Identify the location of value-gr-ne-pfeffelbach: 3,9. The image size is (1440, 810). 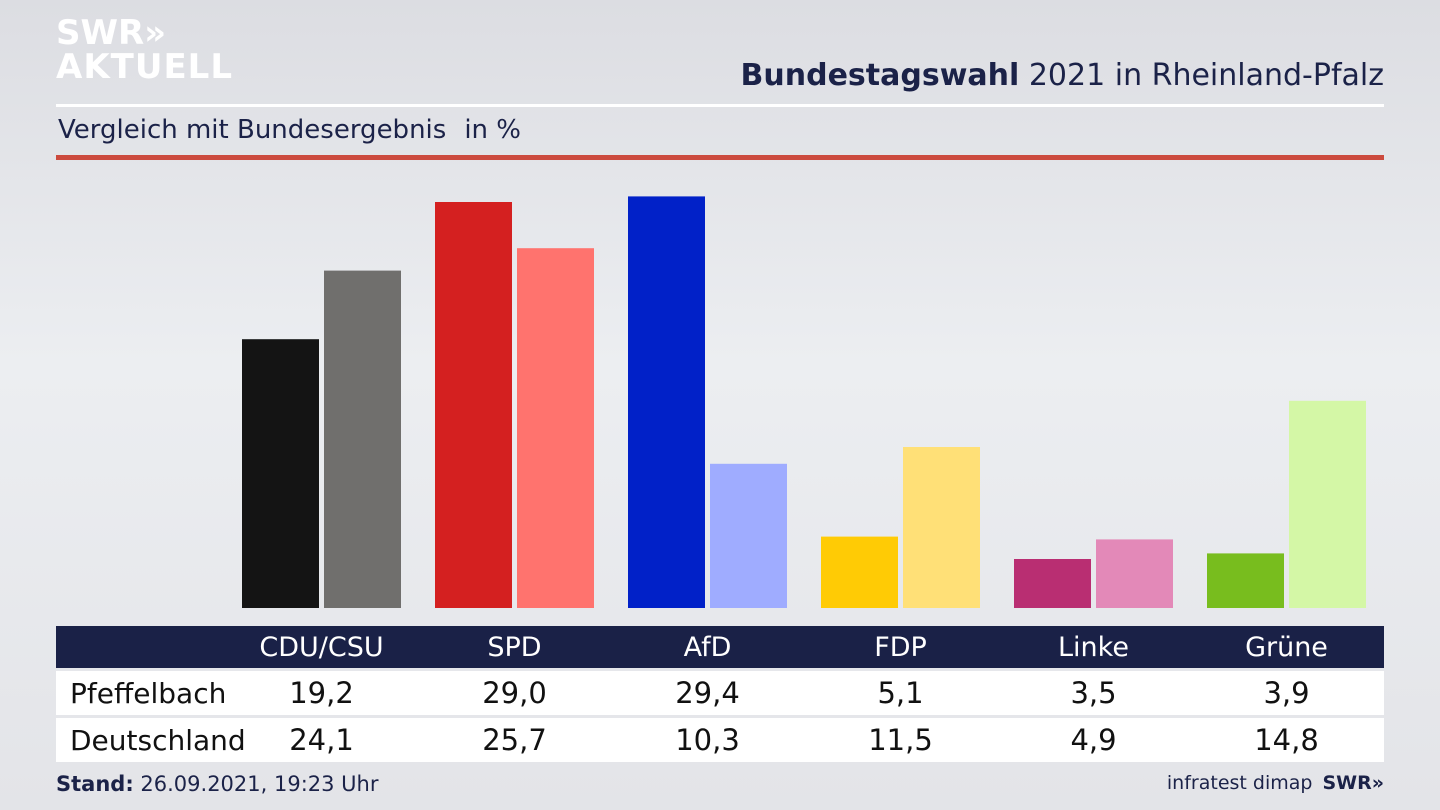
(1286, 693).